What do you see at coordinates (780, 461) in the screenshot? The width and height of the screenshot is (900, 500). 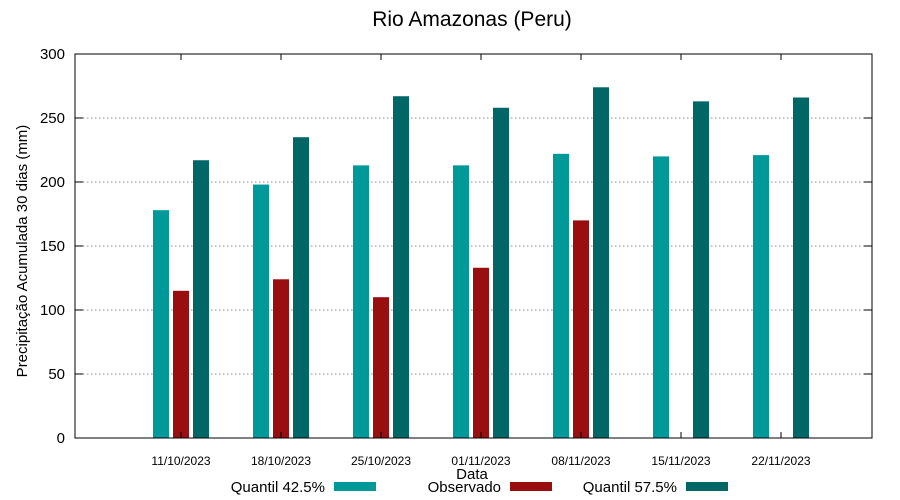 I see `x-tick-label: 22/11/2023` at bounding box center [780, 461].